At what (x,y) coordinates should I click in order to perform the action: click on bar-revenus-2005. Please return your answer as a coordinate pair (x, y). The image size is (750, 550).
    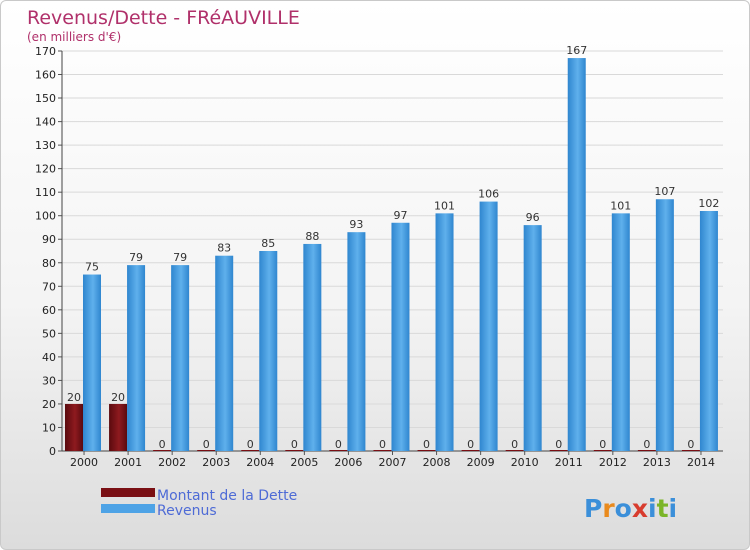
    Looking at the image, I should click on (312, 347).